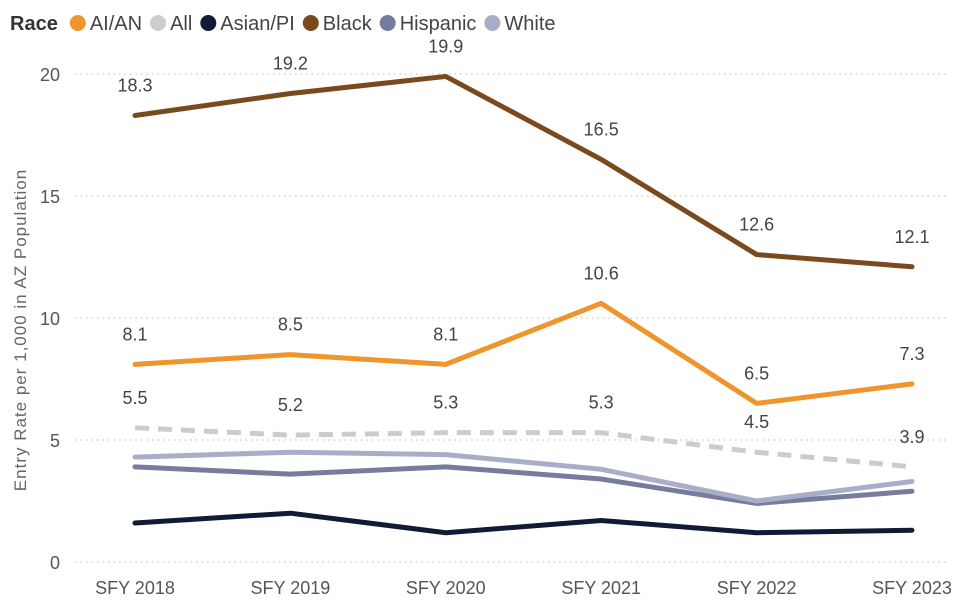 Image resolution: width=967 pixels, height=602 pixels. What do you see at coordinates (134, 398) in the screenshot?
I see `data-label-all-0: 5.5` at bounding box center [134, 398].